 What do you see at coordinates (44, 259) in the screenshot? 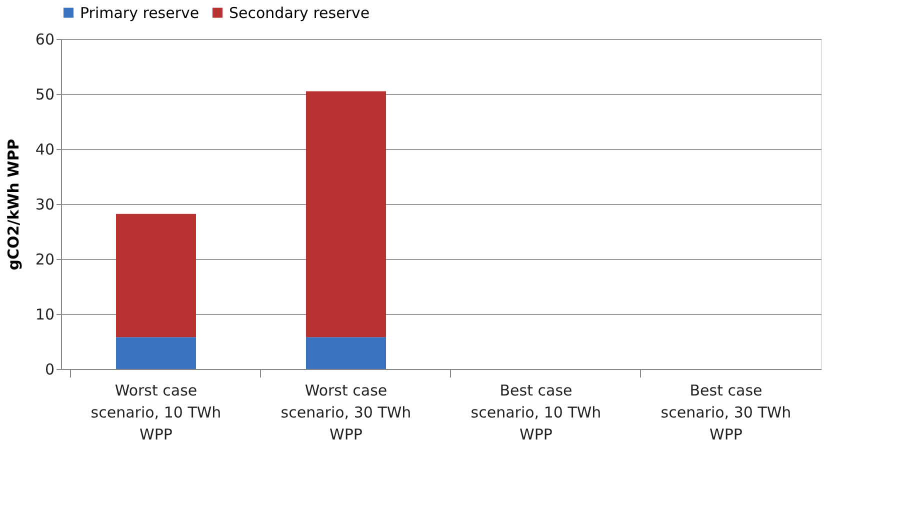
I see `y-tick-label: 20` at bounding box center [44, 259].